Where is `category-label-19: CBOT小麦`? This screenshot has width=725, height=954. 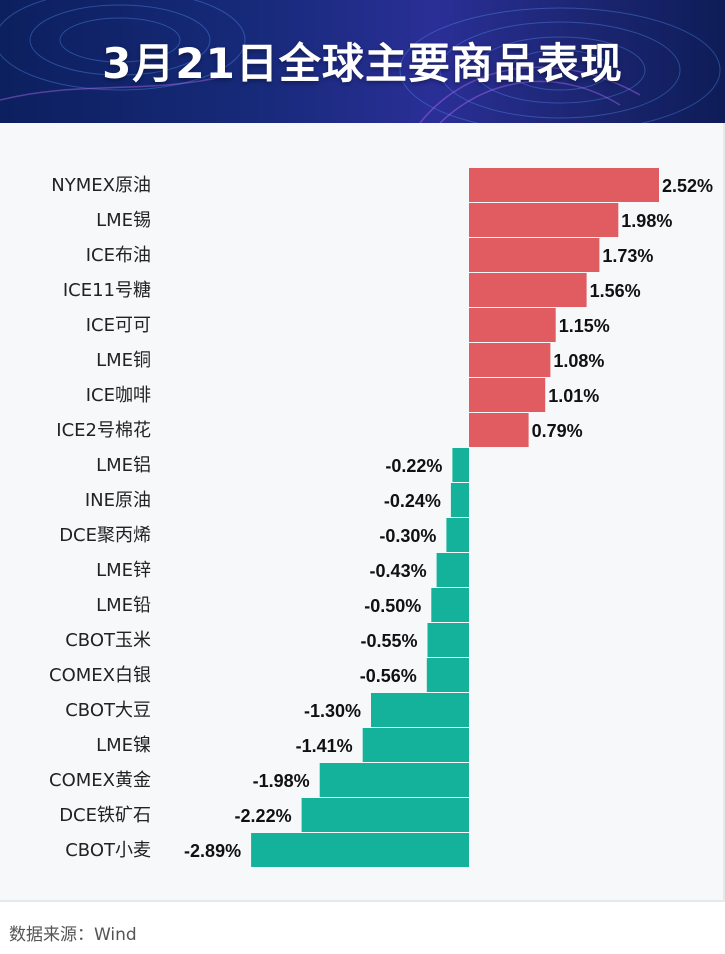 category-label-19: CBOT小麦 is located at coordinates (108, 850).